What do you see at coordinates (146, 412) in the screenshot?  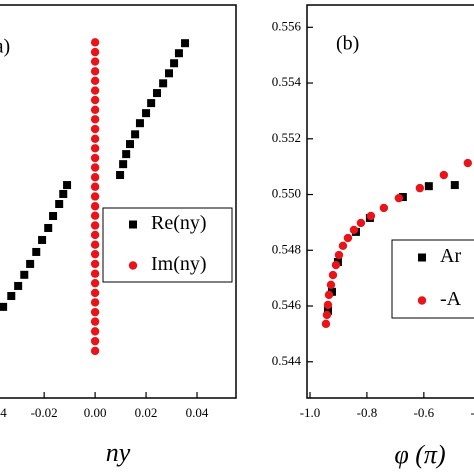 I see `x-tick-label: 0.02` at bounding box center [146, 412].